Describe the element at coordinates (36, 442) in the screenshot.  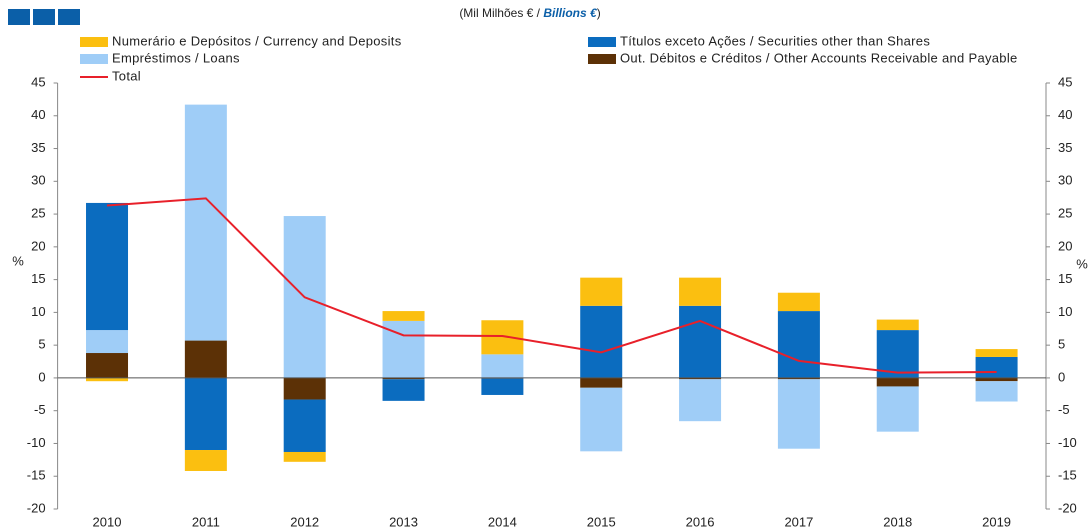
I see `y-tick-label: -10` at that location.